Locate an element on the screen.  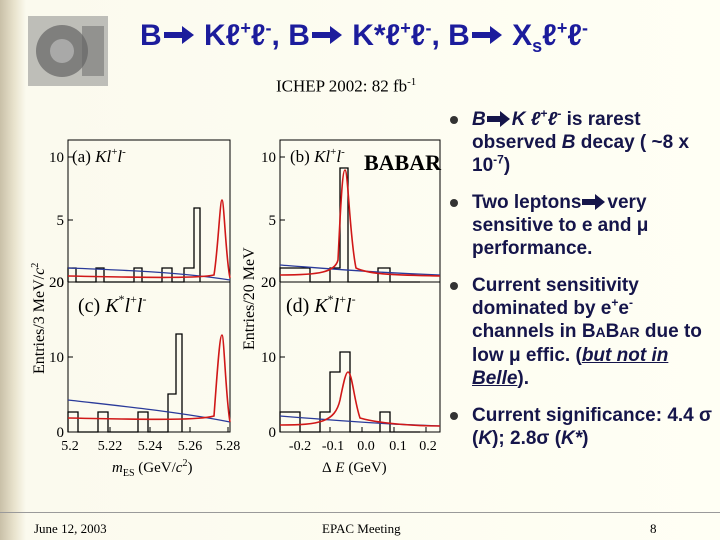
text: Δ is located at coordinates (327, 468).